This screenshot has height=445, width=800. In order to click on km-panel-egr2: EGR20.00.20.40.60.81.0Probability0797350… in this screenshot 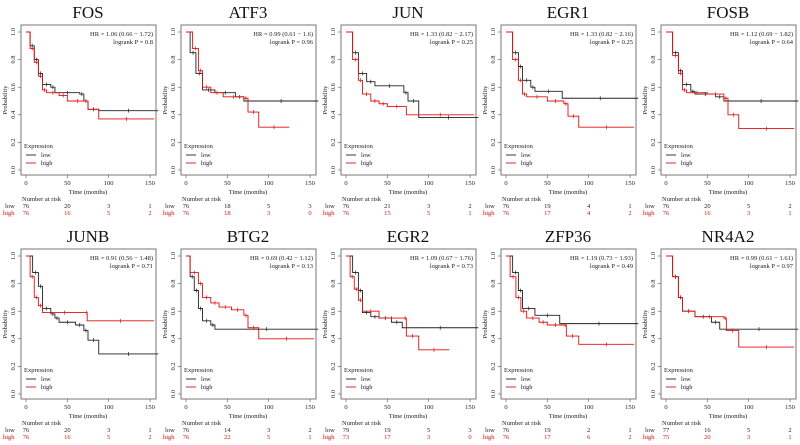, I will do `click(400, 334)`.